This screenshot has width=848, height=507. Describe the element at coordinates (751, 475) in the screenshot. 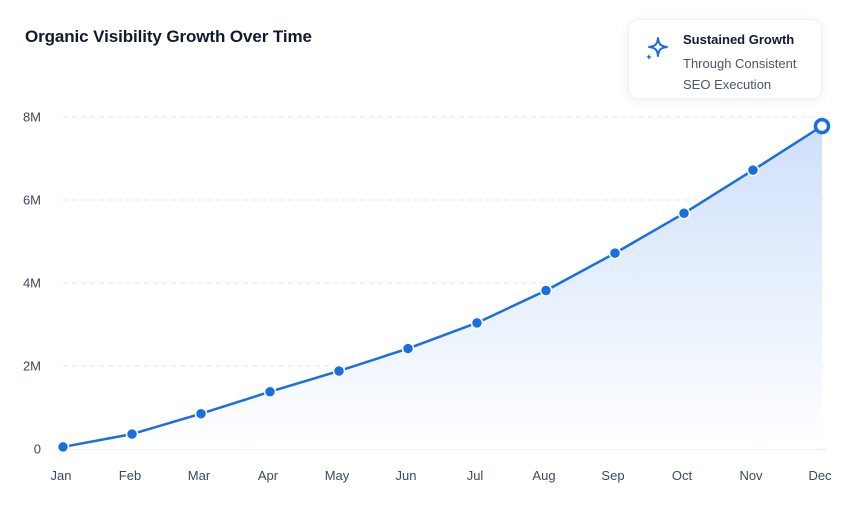

I see `x-tick-label: Nov` at that location.